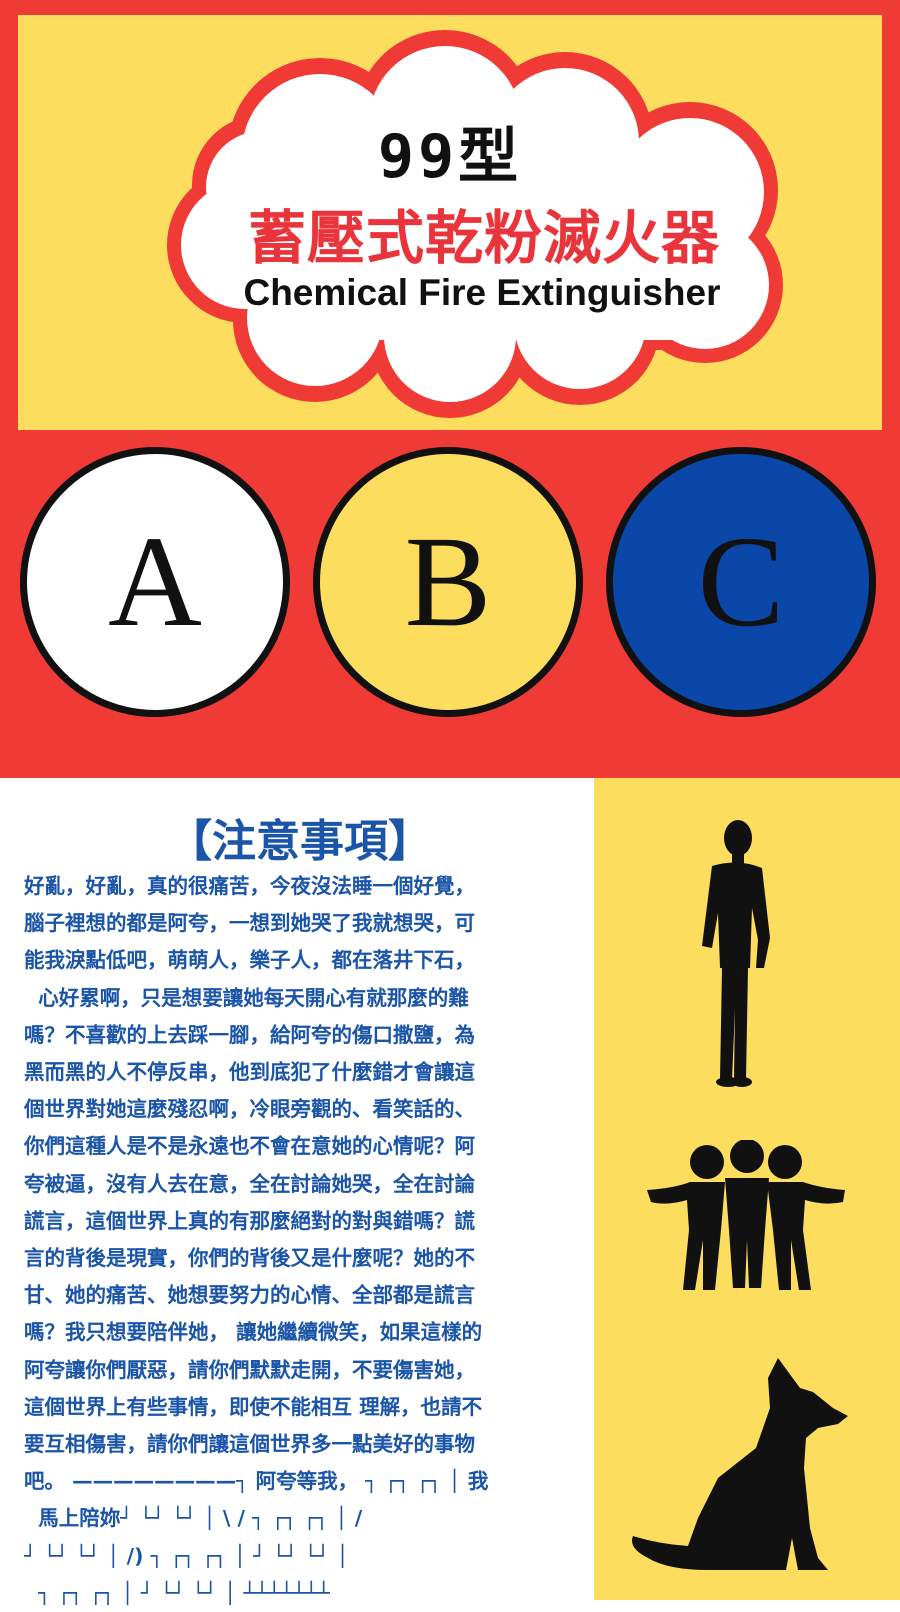 The height and width of the screenshot is (1612, 900). I want to click on man-silhouette-icon, so click(736, 953).